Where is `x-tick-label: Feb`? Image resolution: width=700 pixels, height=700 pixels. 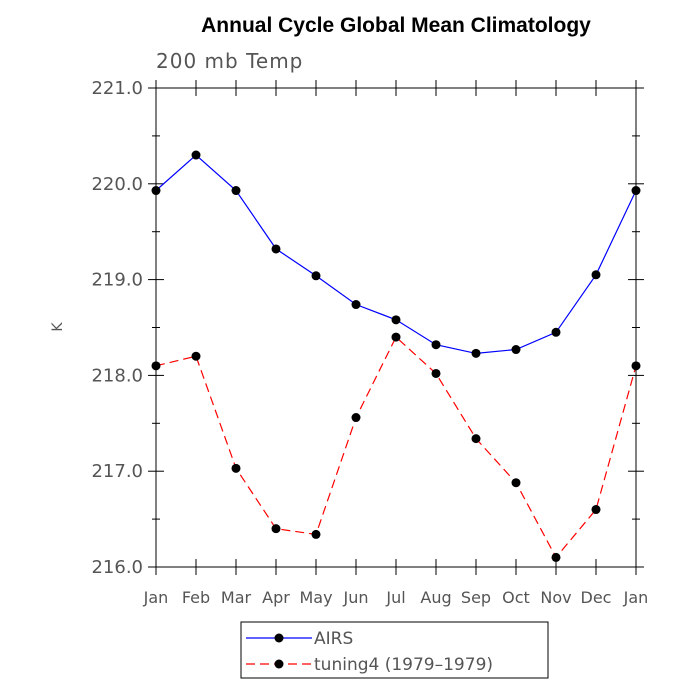
x-tick-label: Feb is located at coordinates (196, 597).